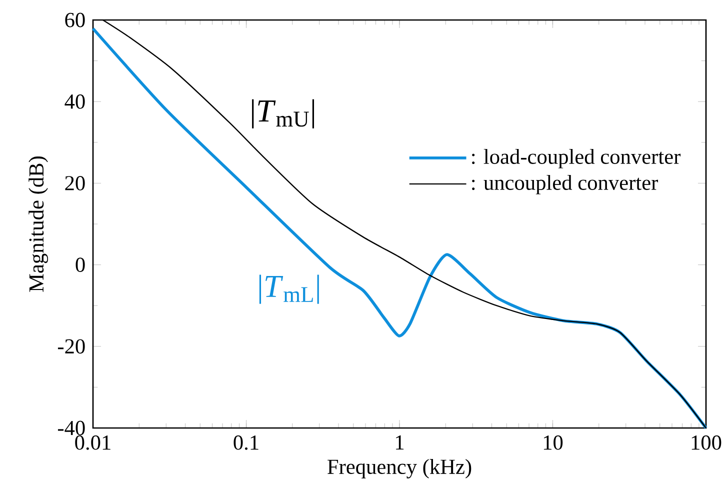 The height and width of the screenshot is (500, 727). Describe the element at coordinates (400, 442) in the screenshot. I see `x-tick-label: 1` at that location.